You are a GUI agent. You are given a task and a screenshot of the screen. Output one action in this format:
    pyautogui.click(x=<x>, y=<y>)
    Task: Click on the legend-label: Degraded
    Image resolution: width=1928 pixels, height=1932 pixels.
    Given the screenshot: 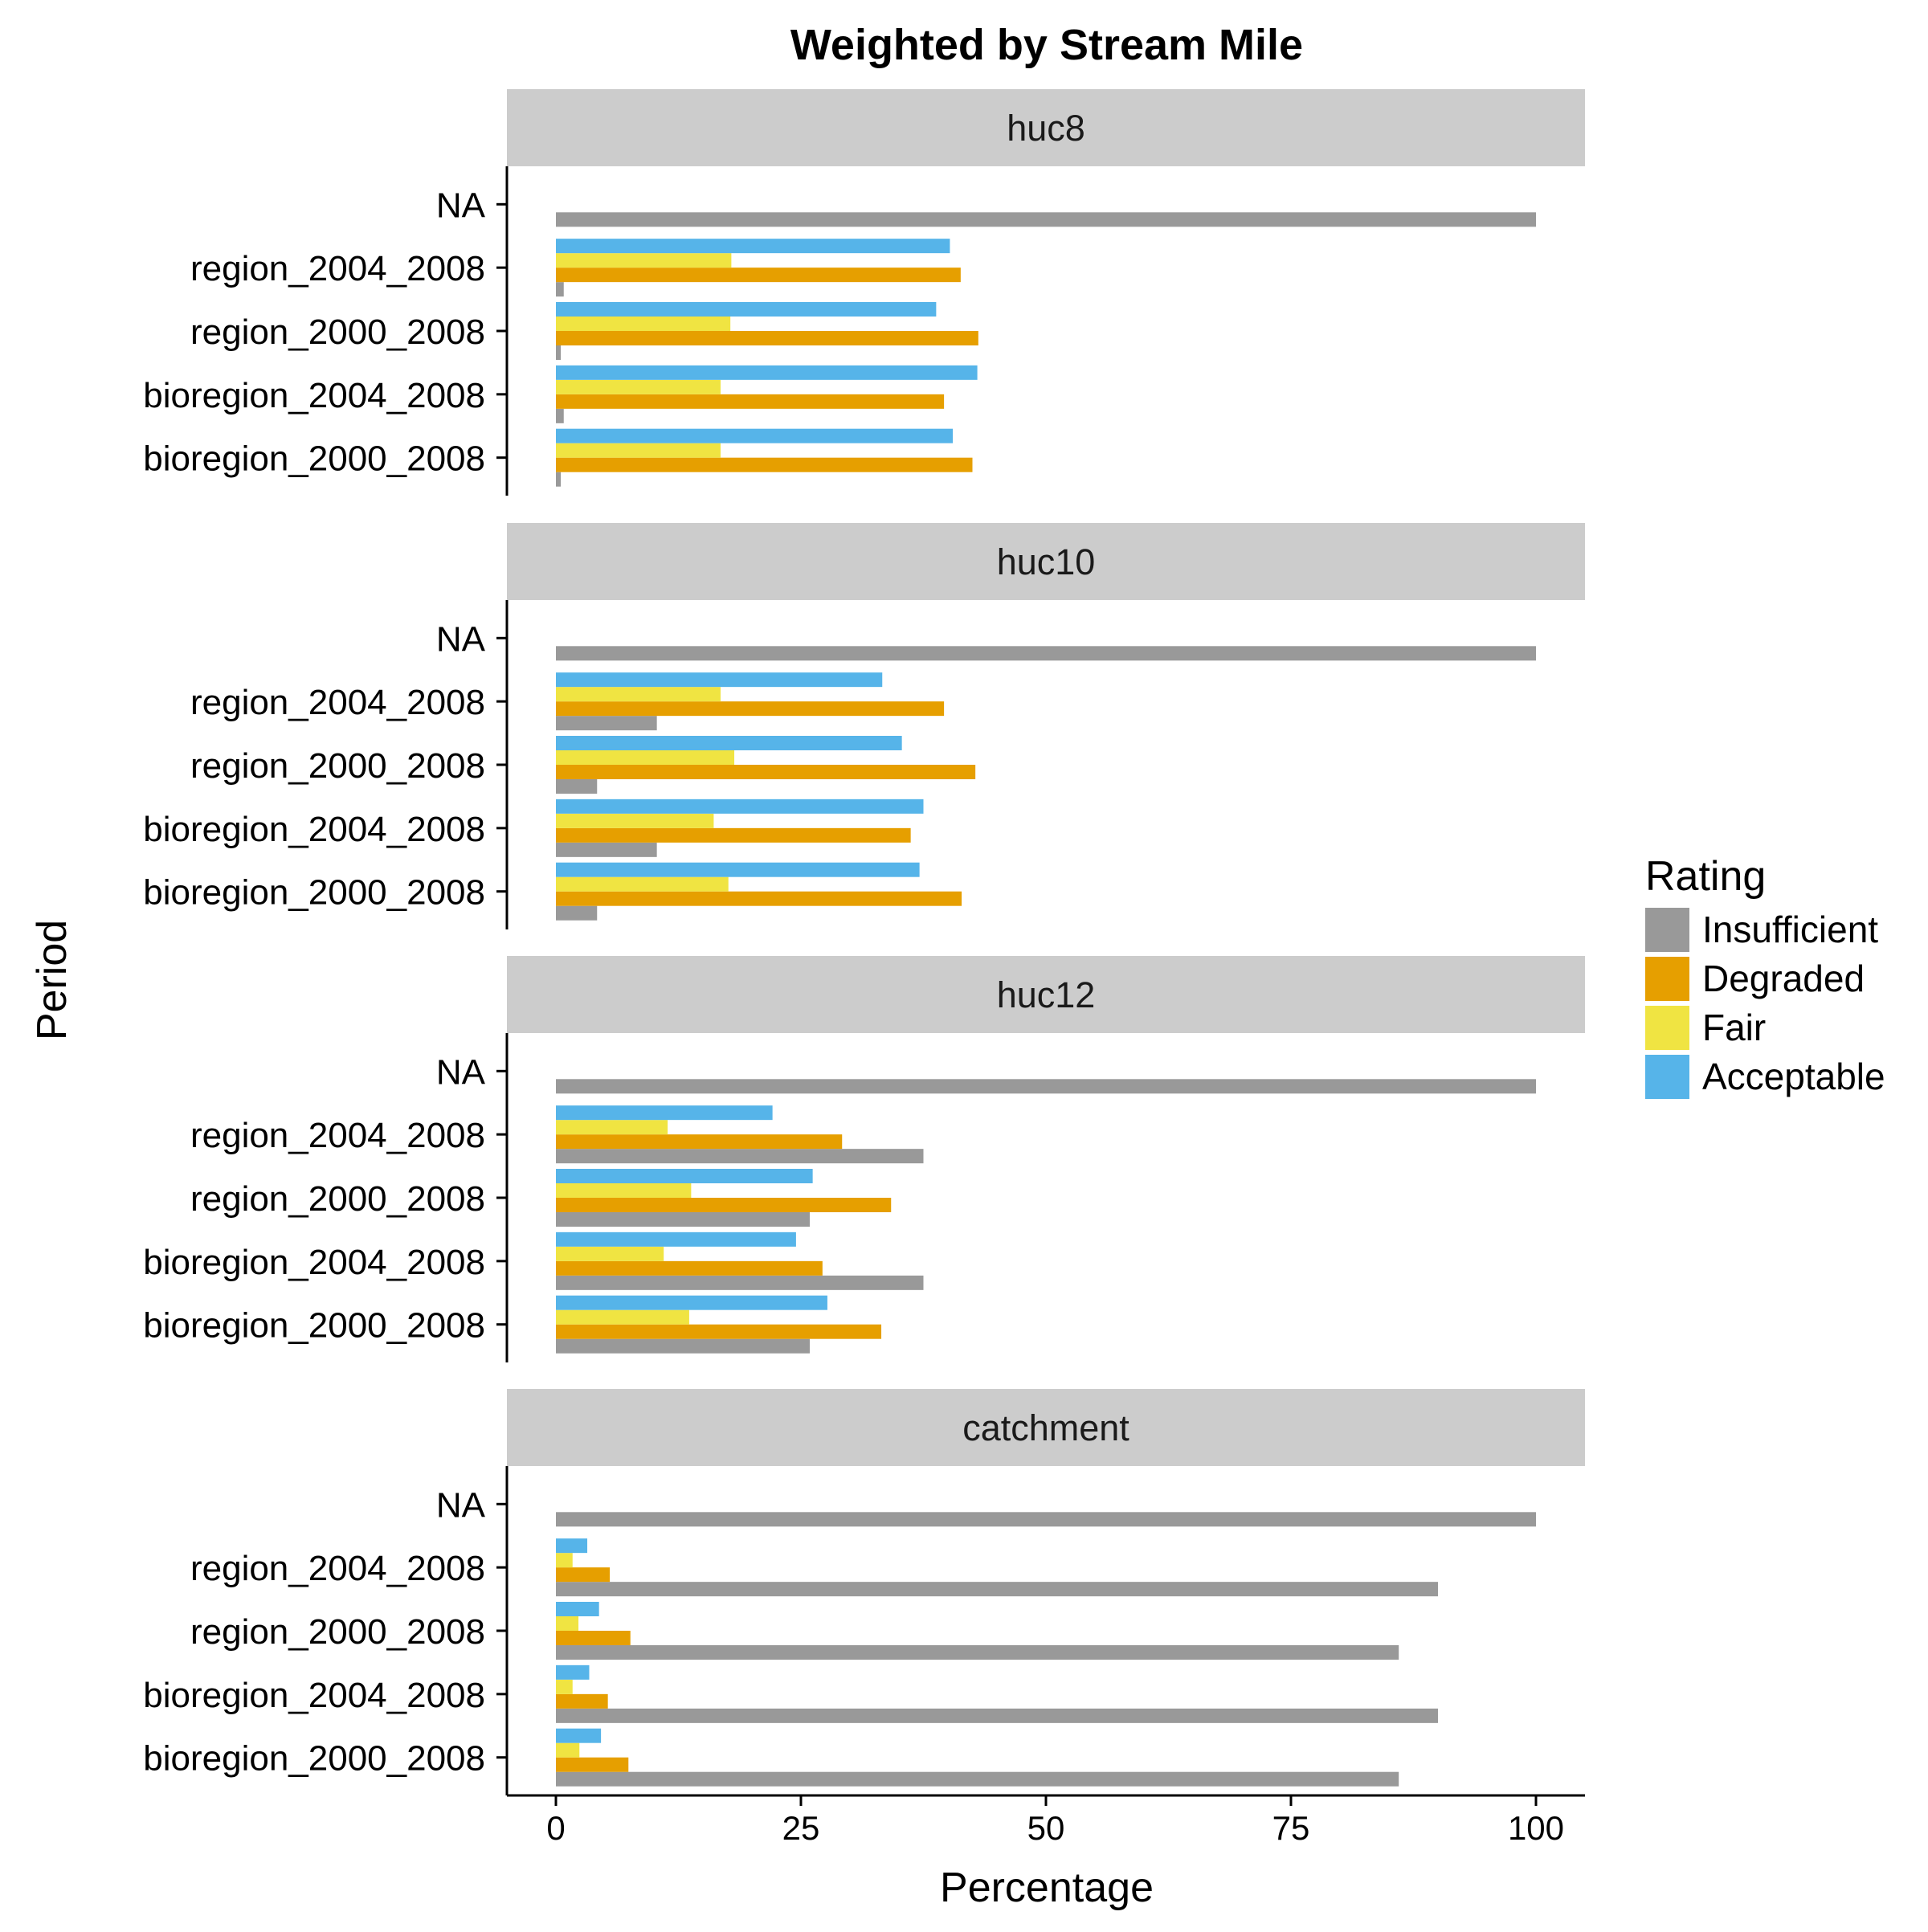 What is the action you would take?
    pyautogui.click(x=1783, y=978)
    